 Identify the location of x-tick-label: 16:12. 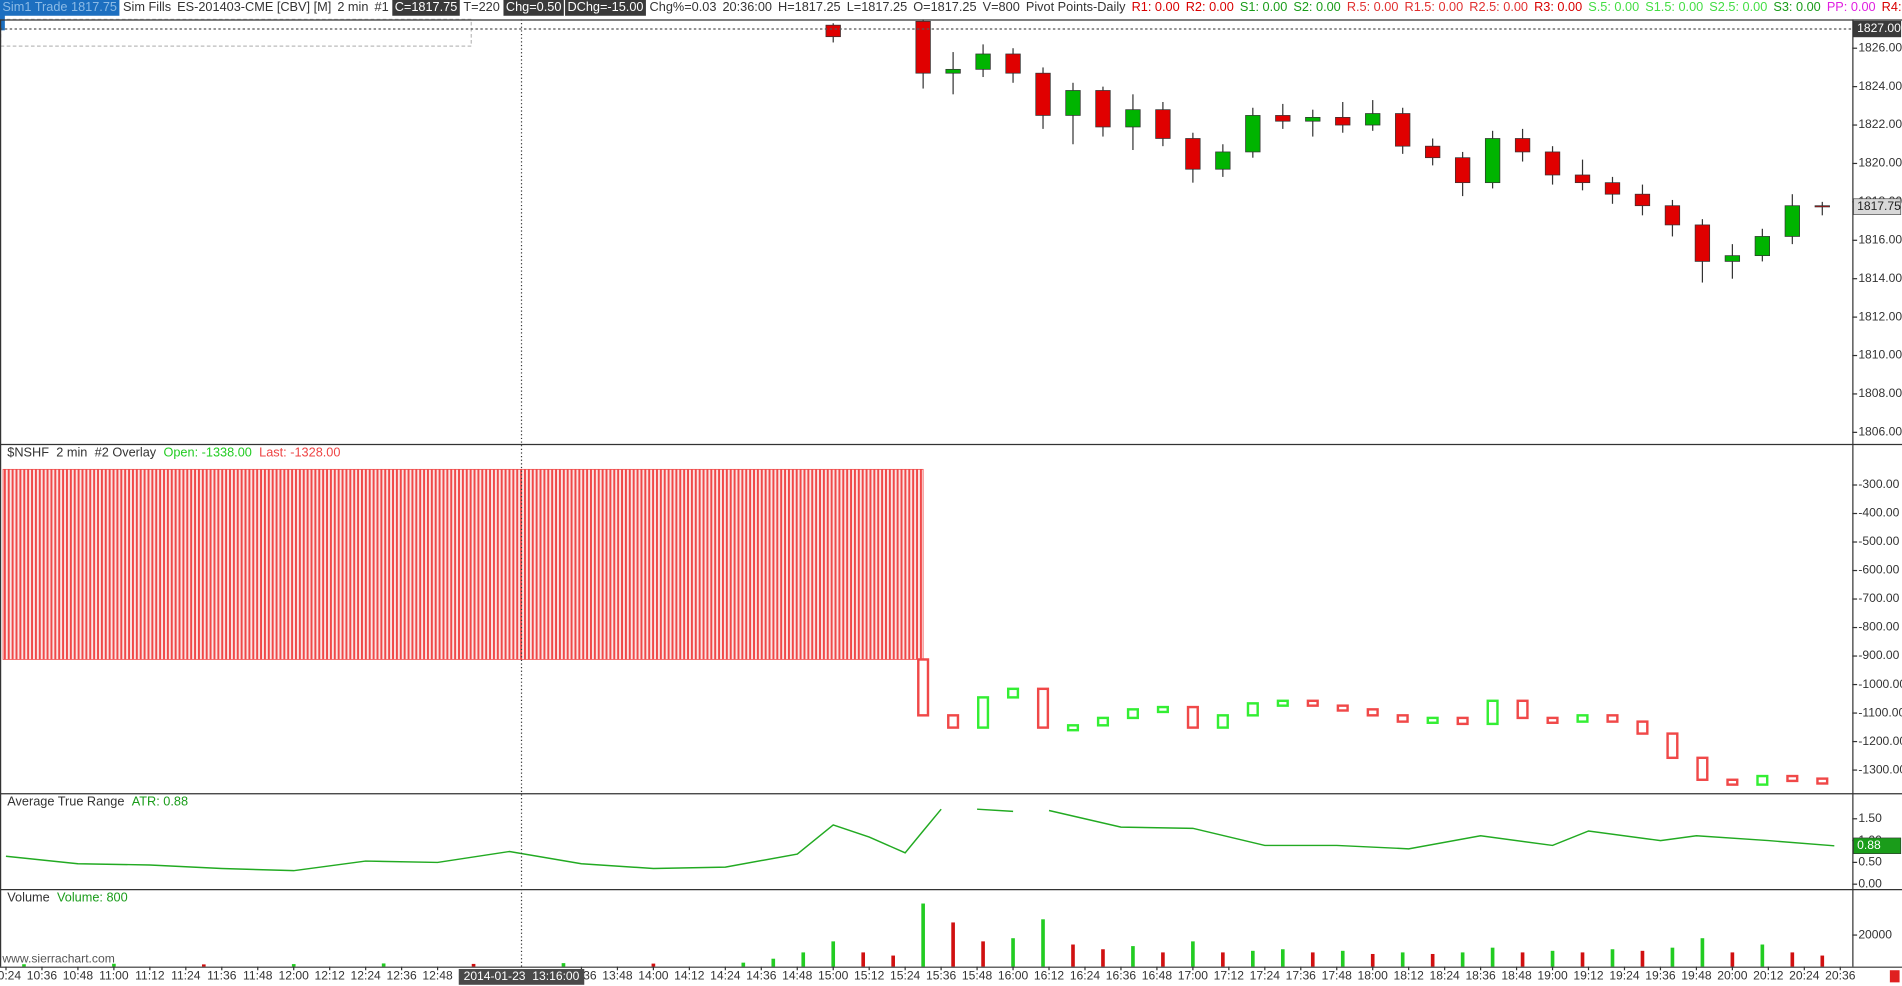
(1049, 976).